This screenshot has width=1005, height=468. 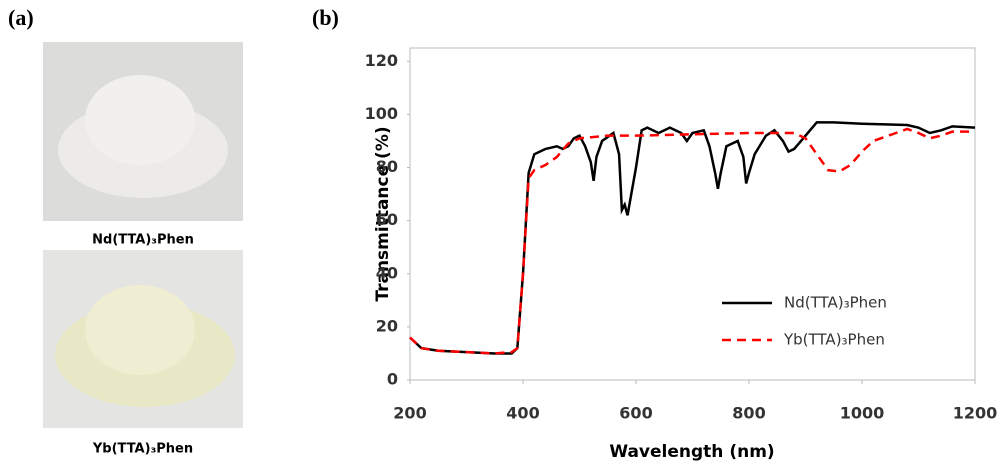 I want to click on y-tick-label: 60, so click(x=387, y=219).